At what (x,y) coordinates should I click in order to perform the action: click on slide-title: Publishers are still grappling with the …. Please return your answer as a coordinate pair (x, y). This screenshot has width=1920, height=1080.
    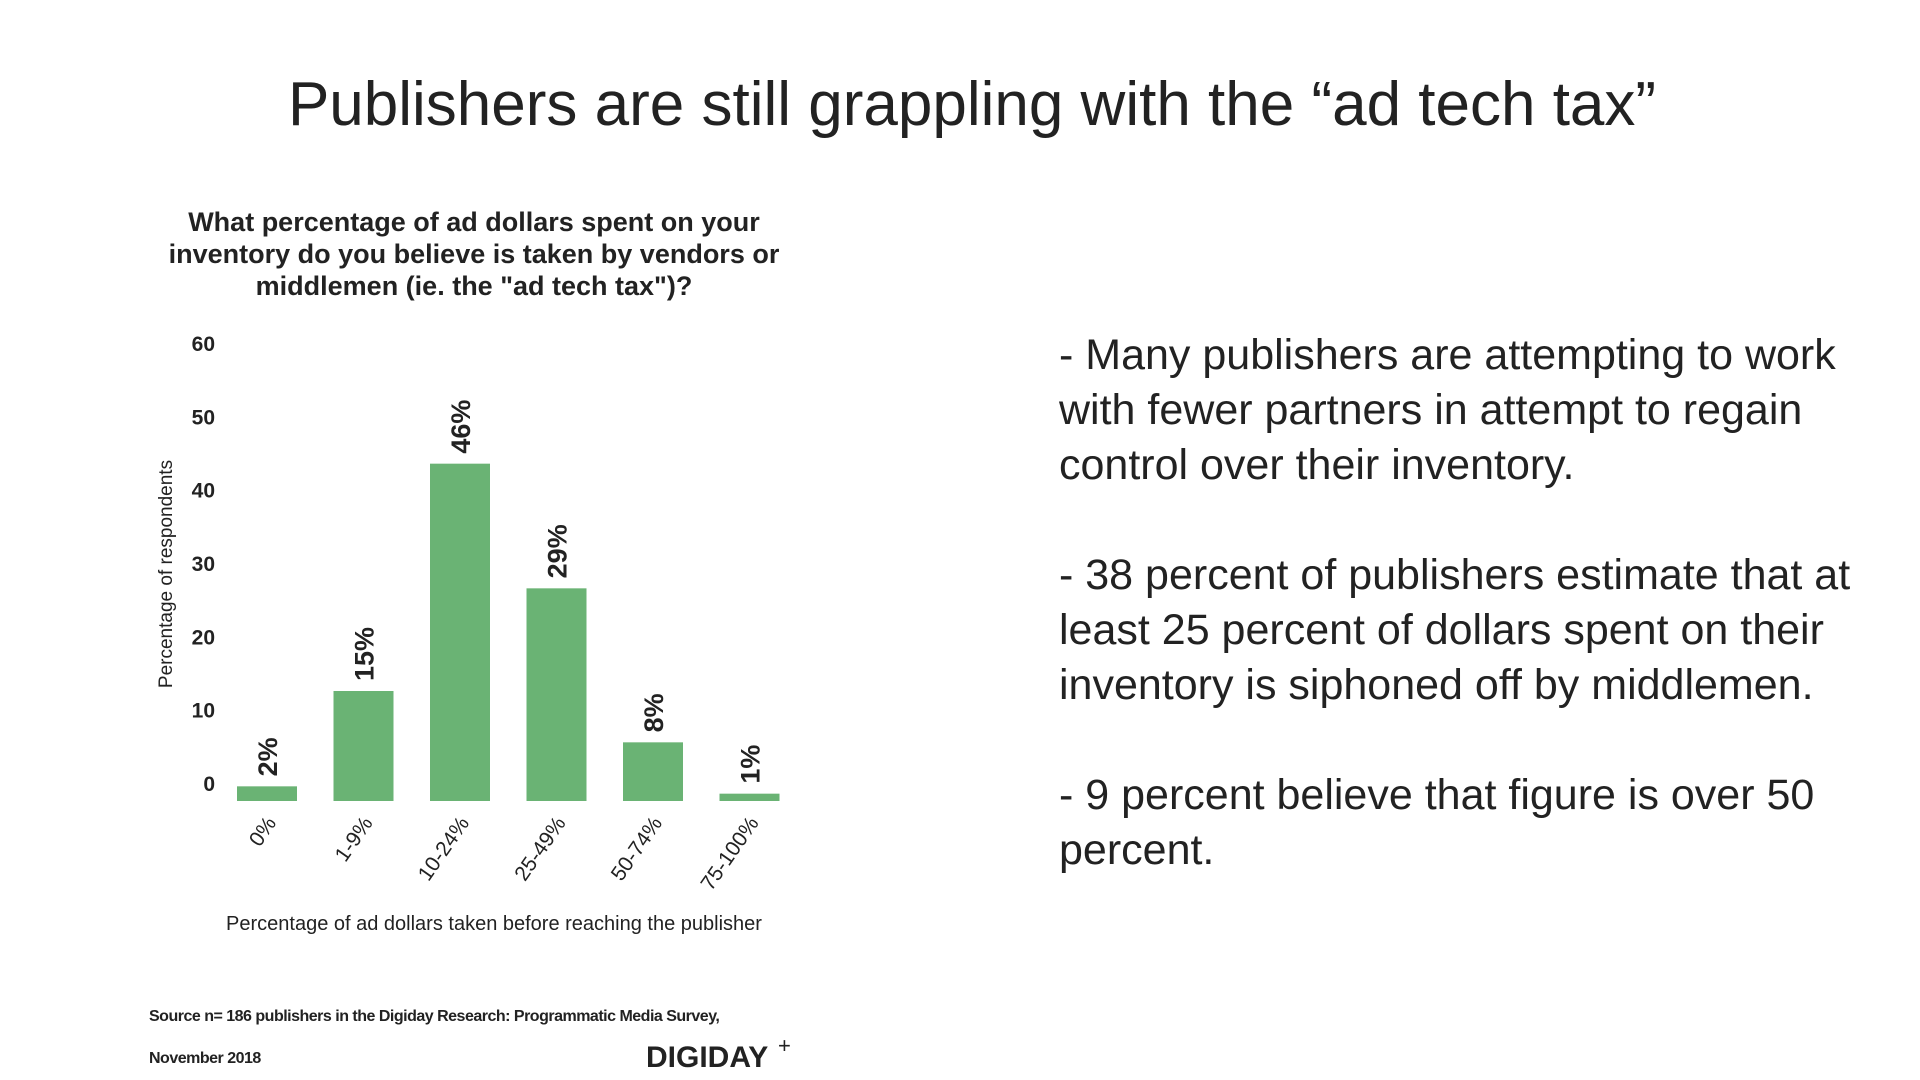
    Looking at the image, I should click on (972, 104).